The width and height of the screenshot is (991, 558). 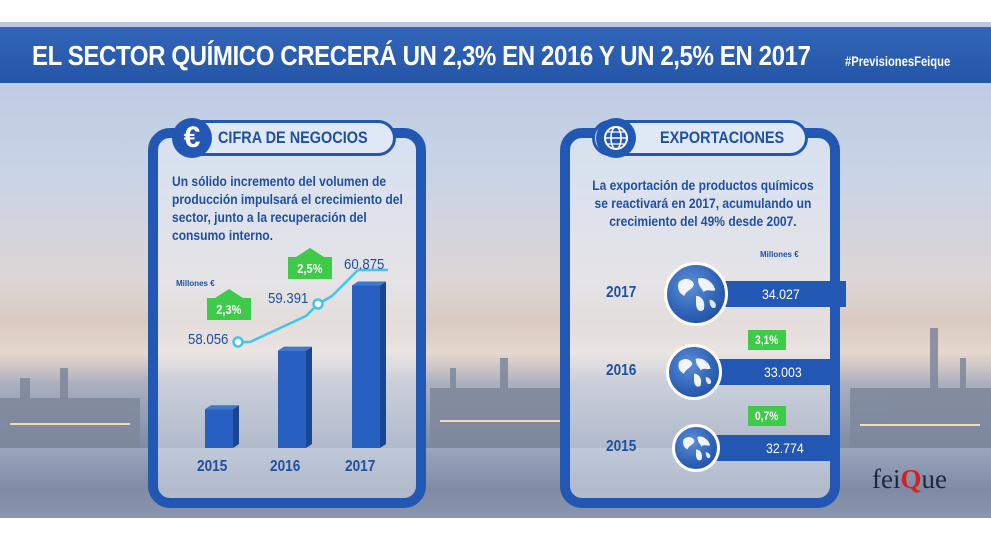 I want to click on unit-label-left: Millones €, so click(x=195, y=283).